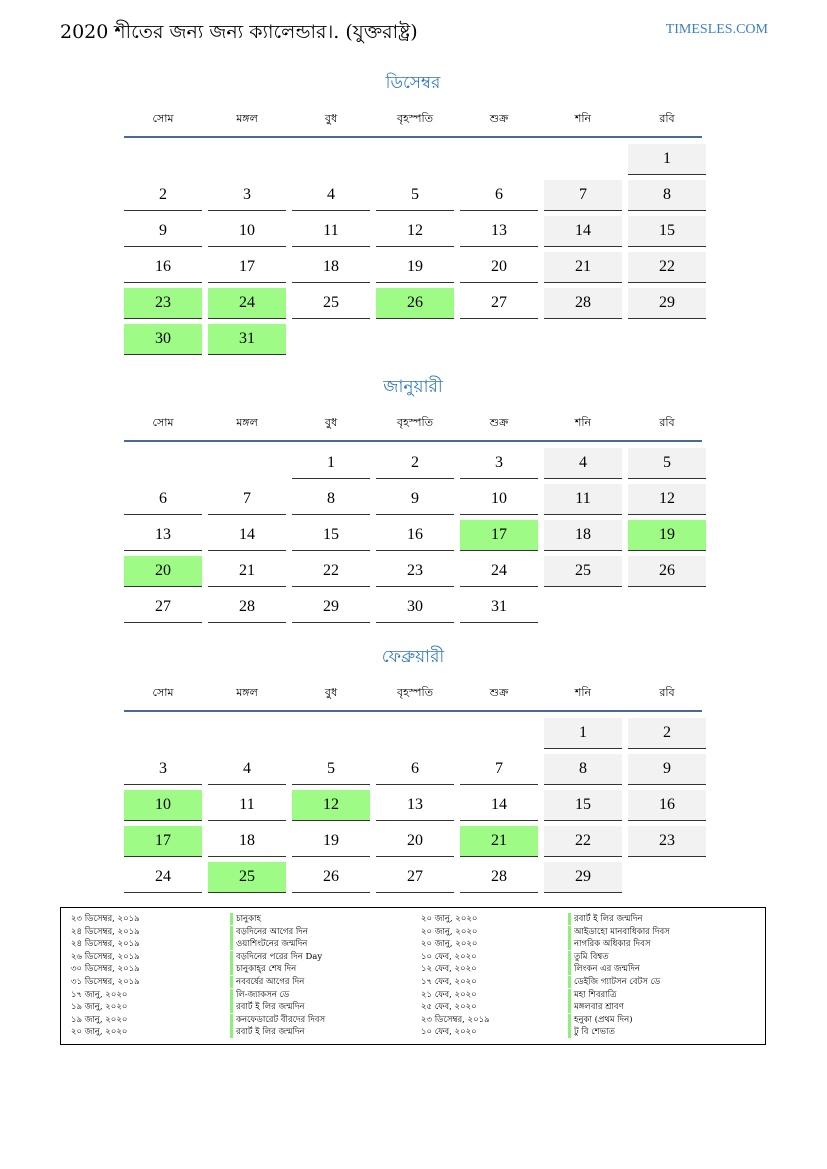  Describe the element at coordinates (105, 969) in the screenshot. I see `holiday-date: ৩০ ডিসেম্বর, ২০১৯` at that location.